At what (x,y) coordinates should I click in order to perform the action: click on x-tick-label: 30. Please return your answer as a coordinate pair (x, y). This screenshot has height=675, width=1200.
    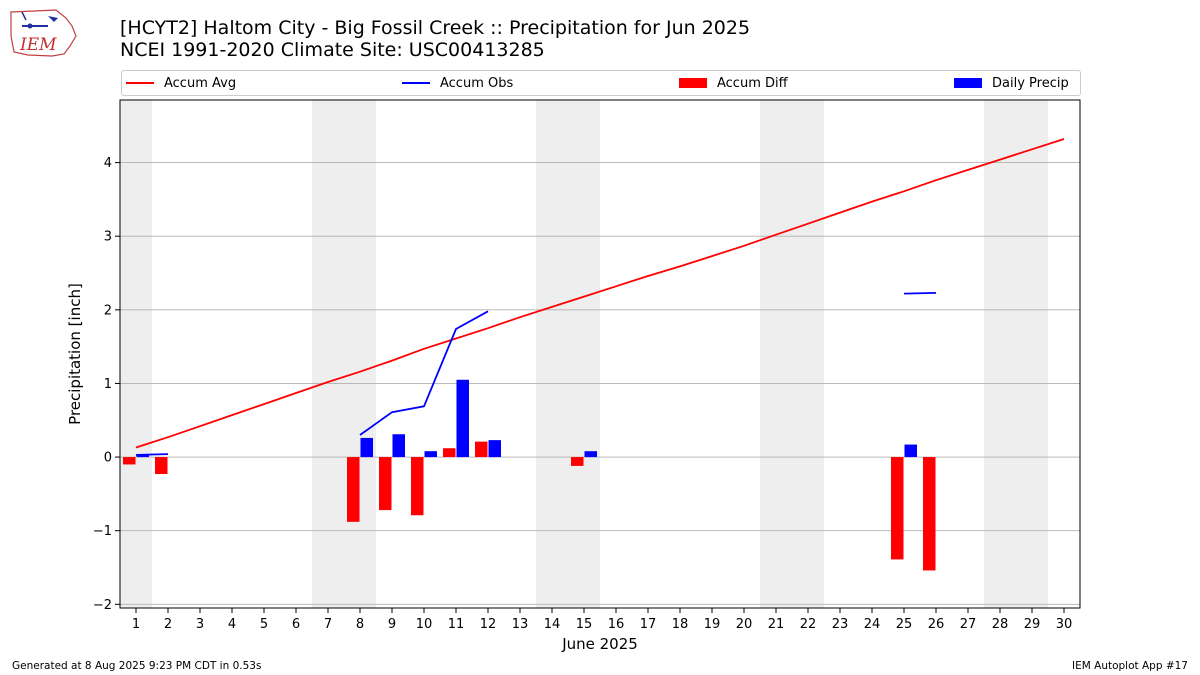
    Looking at the image, I should click on (1064, 624).